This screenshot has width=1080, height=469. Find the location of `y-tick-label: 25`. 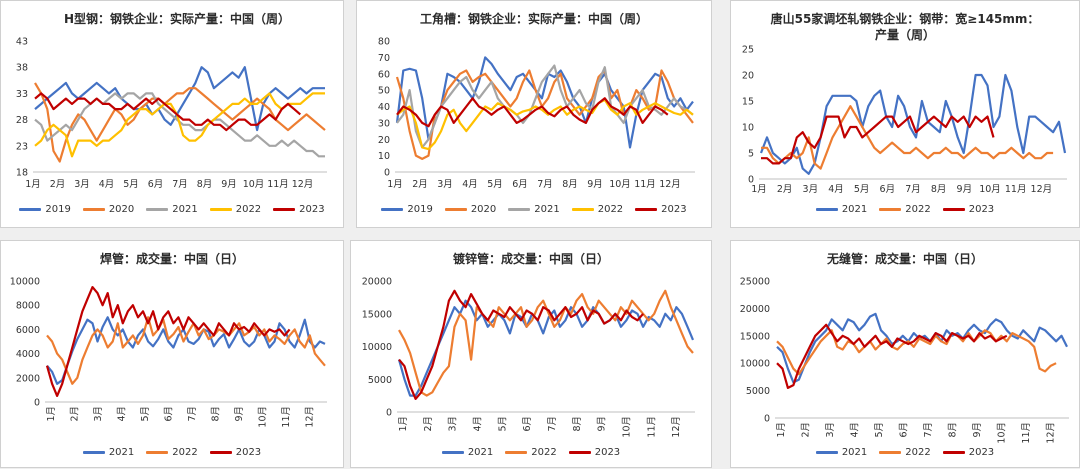

y-tick-label: 25 is located at coordinates (748, 50).